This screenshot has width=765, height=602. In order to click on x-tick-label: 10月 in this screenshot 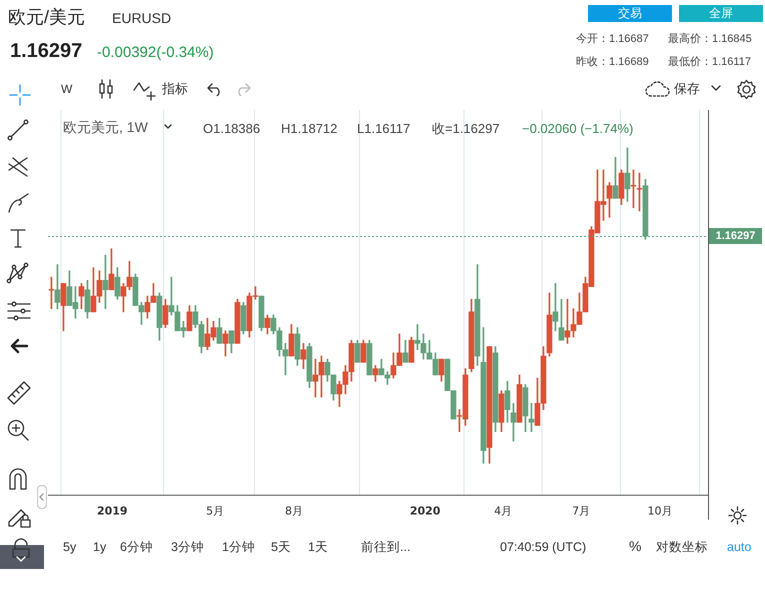, I will do `click(660, 511)`.